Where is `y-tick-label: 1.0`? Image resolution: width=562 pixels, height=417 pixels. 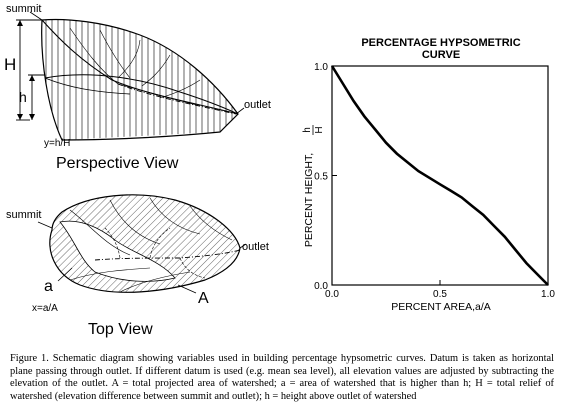 y-tick-label: 1.0 is located at coordinates (321, 67).